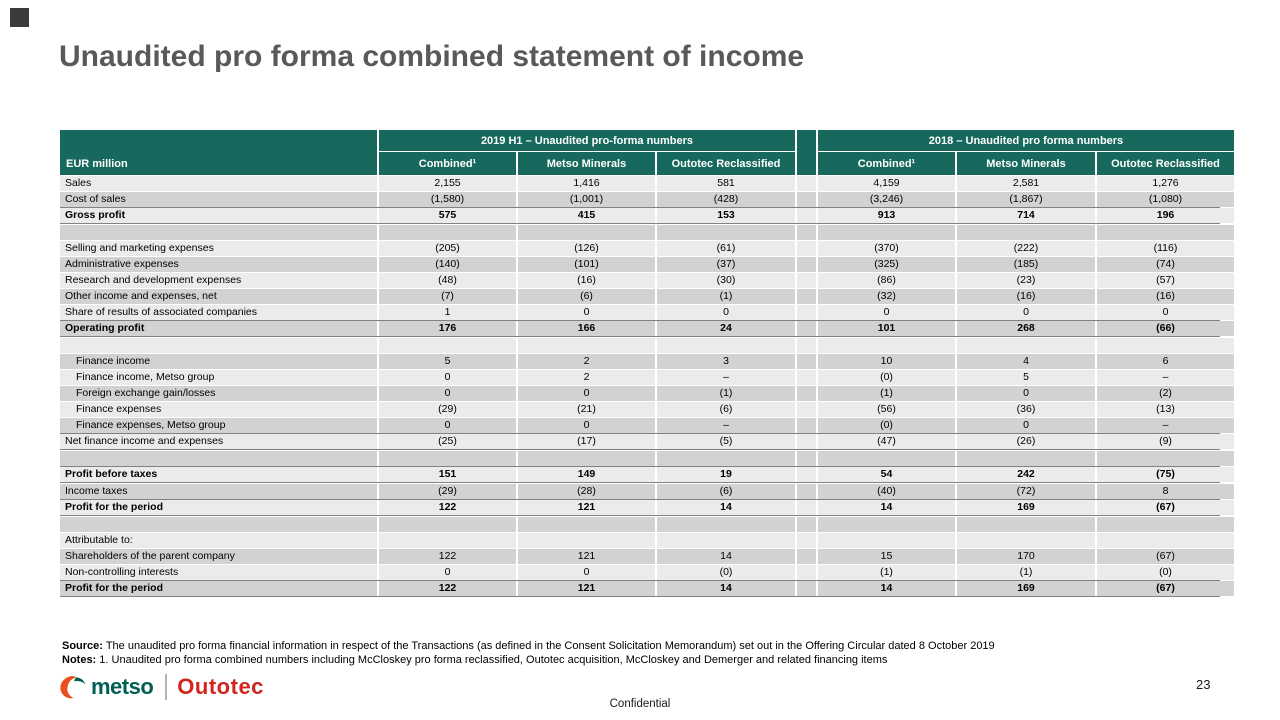 The height and width of the screenshot is (720, 1280). What do you see at coordinates (640, 704) in the screenshot?
I see `confidential-label: Confidential` at bounding box center [640, 704].